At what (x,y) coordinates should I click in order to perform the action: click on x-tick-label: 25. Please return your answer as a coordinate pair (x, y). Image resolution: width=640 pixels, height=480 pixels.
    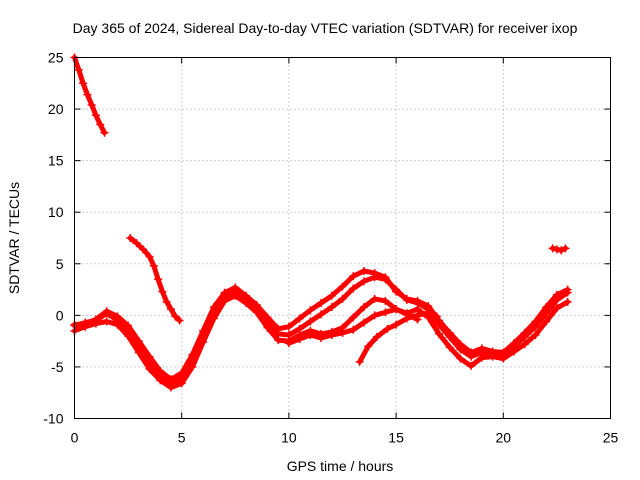
    Looking at the image, I should click on (611, 438).